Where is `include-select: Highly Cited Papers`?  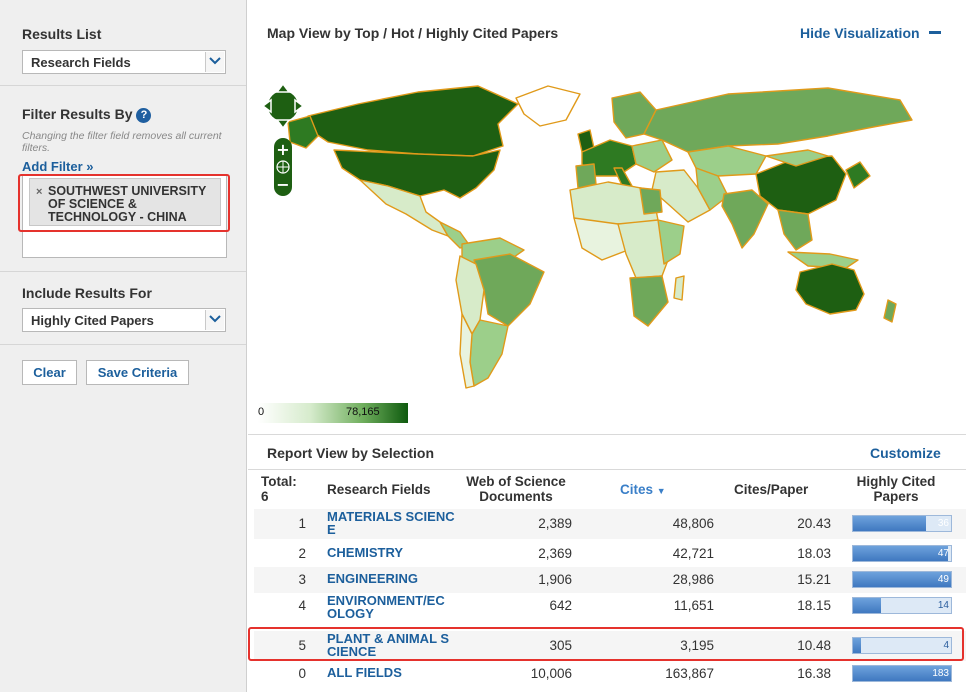 include-select: Highly Cited Papers is located at coordinates (124, 320).